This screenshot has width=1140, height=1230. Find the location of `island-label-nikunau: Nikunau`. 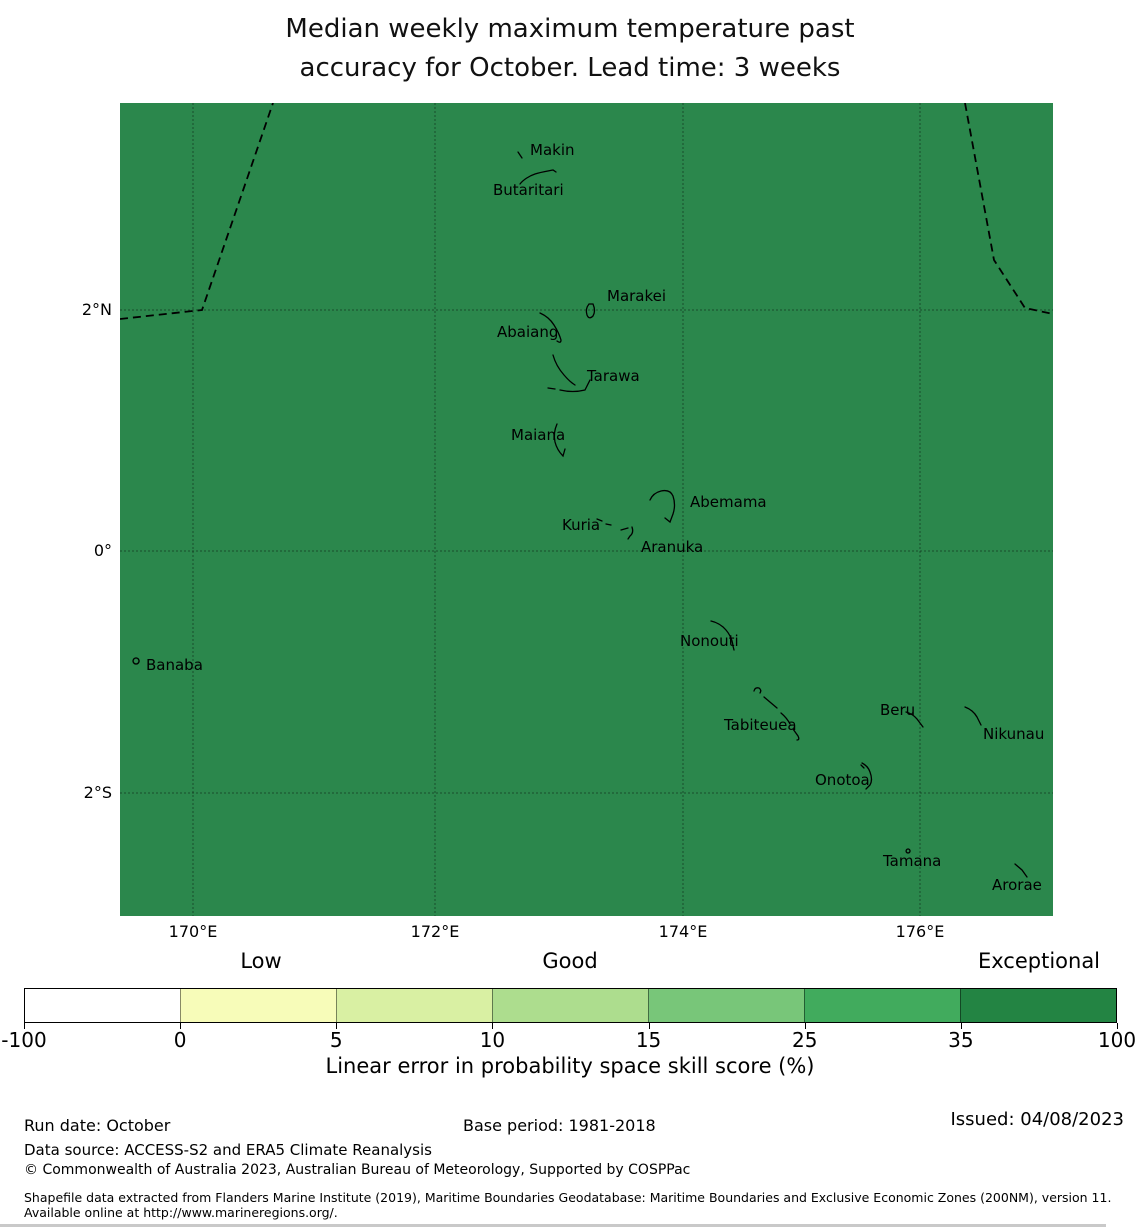

island-label-nikunau: Nikunau is located at coordinates (1014, 734).